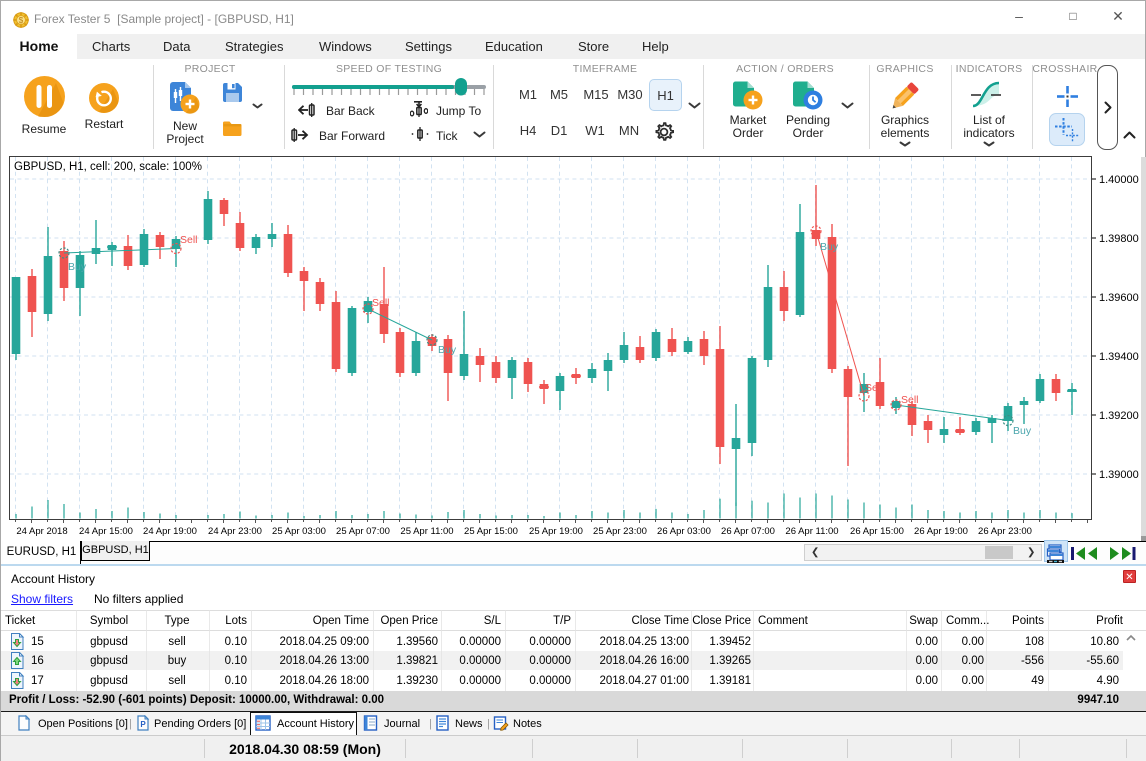 This screenshot has width=1146, height=761. I want to click on svg-text: 24 Apr 2018, so click(41, 531).